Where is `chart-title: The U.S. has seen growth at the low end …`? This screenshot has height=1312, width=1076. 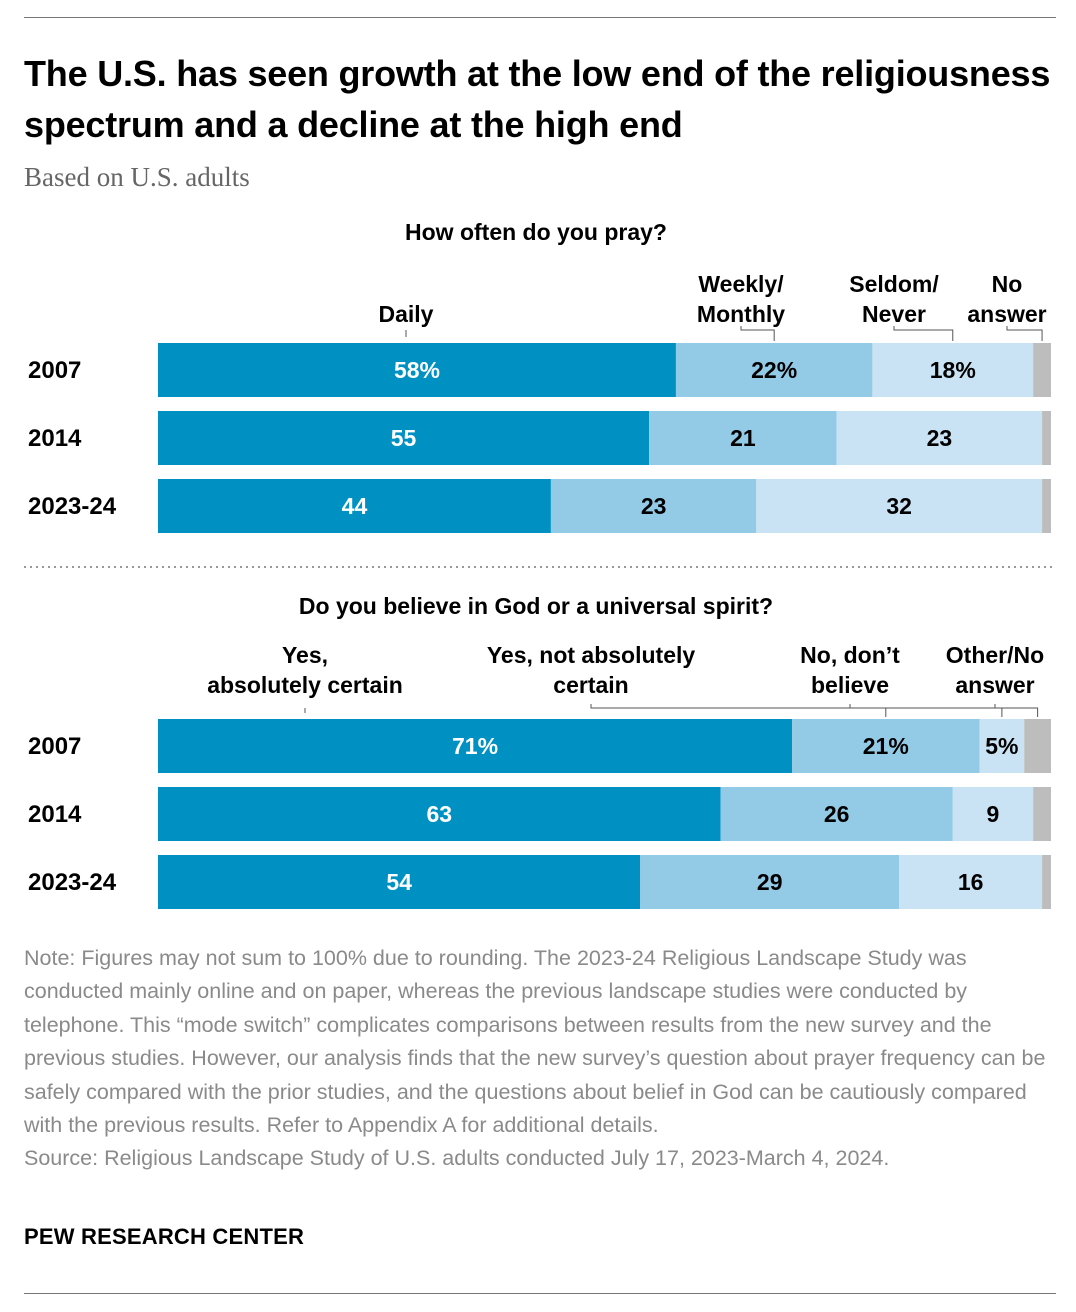 chart-title: The U.S. has seen growth at the low end … is located at coordinates (537, 99).